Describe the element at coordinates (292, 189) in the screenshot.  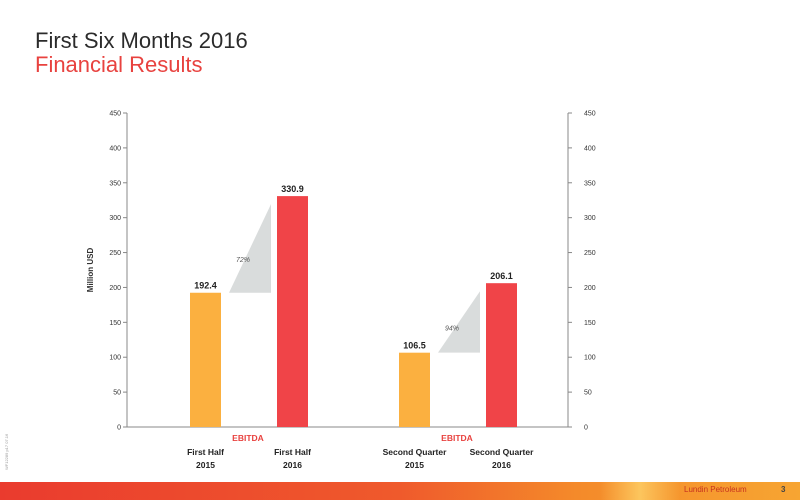
I see `bar-value-label: 330.9` at that location.